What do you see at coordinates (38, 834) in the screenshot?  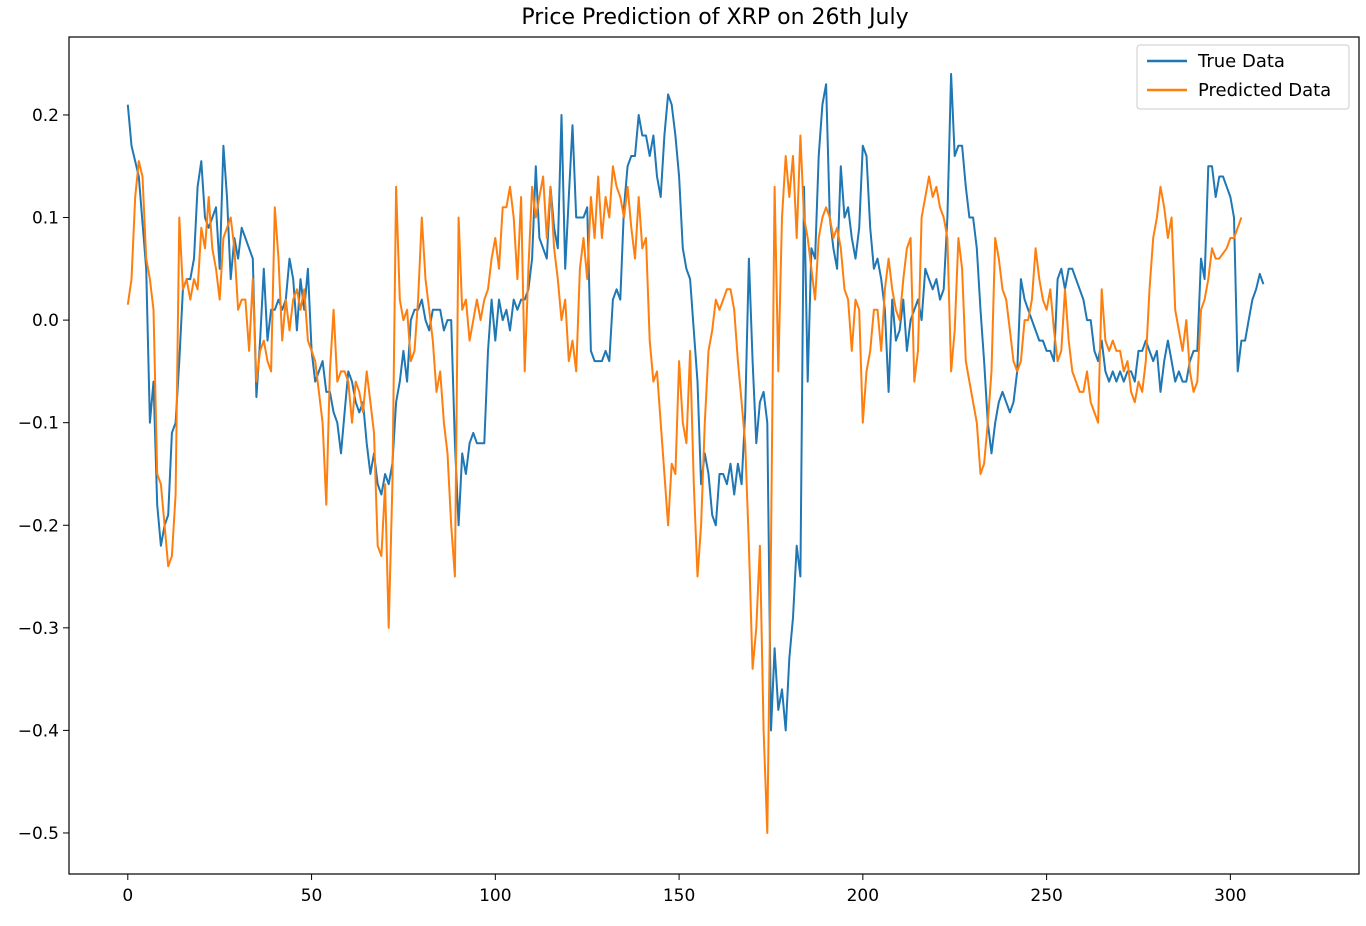 I see `y-tick-label: −0.5` at bounding box center [38, 834].